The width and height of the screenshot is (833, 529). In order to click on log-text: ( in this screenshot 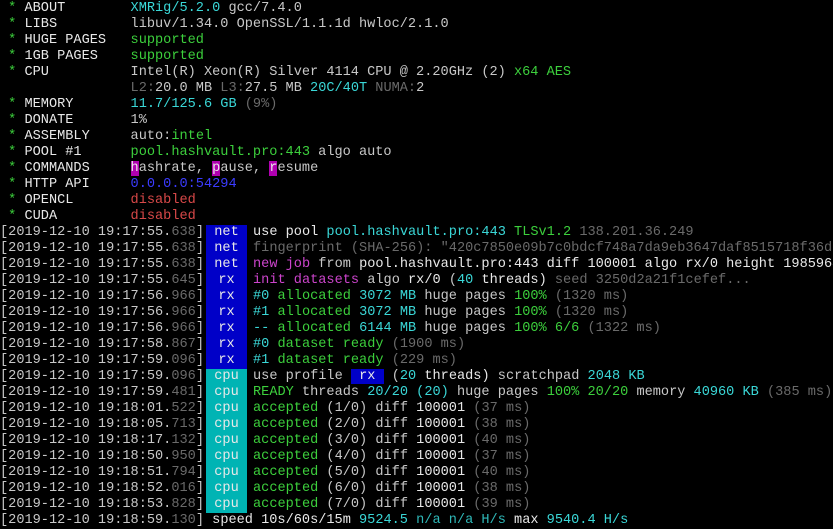, I will do `click(448, 280)`.